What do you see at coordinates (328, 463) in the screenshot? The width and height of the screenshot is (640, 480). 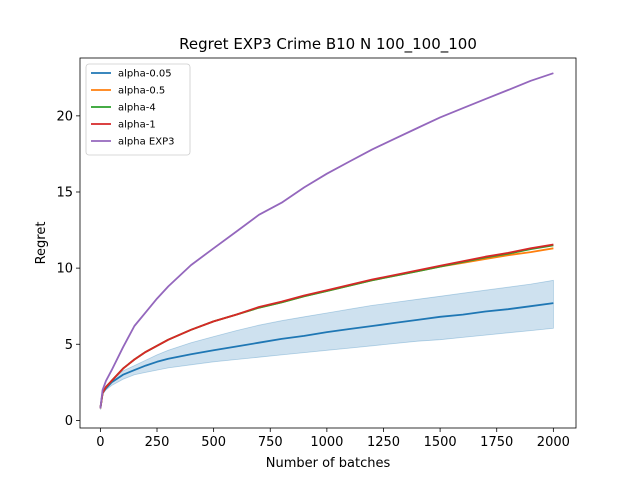 I see `x-axis-label: Number of batches` at bounding box center [328, 463].